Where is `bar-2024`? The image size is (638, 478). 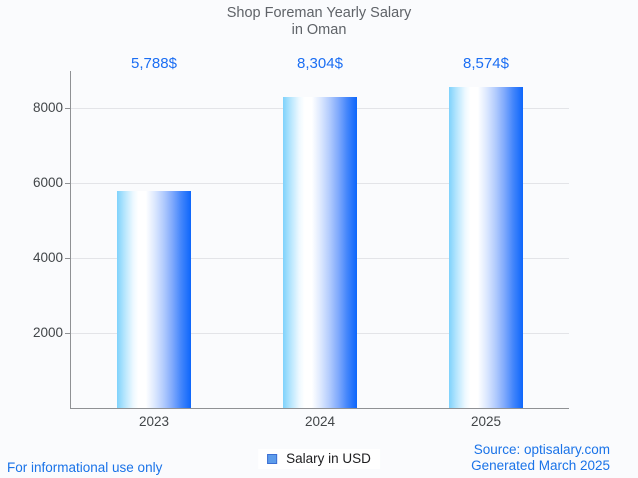 bar-2024 is located at coordinates (320, 252).